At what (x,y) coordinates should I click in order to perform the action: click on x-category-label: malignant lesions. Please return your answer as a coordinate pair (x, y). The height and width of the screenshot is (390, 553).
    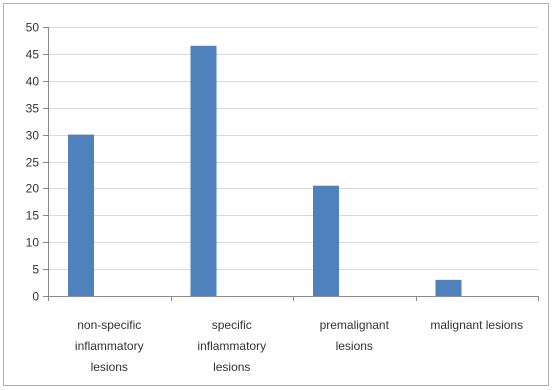
    Looking at the image, I should click on (476, 325).